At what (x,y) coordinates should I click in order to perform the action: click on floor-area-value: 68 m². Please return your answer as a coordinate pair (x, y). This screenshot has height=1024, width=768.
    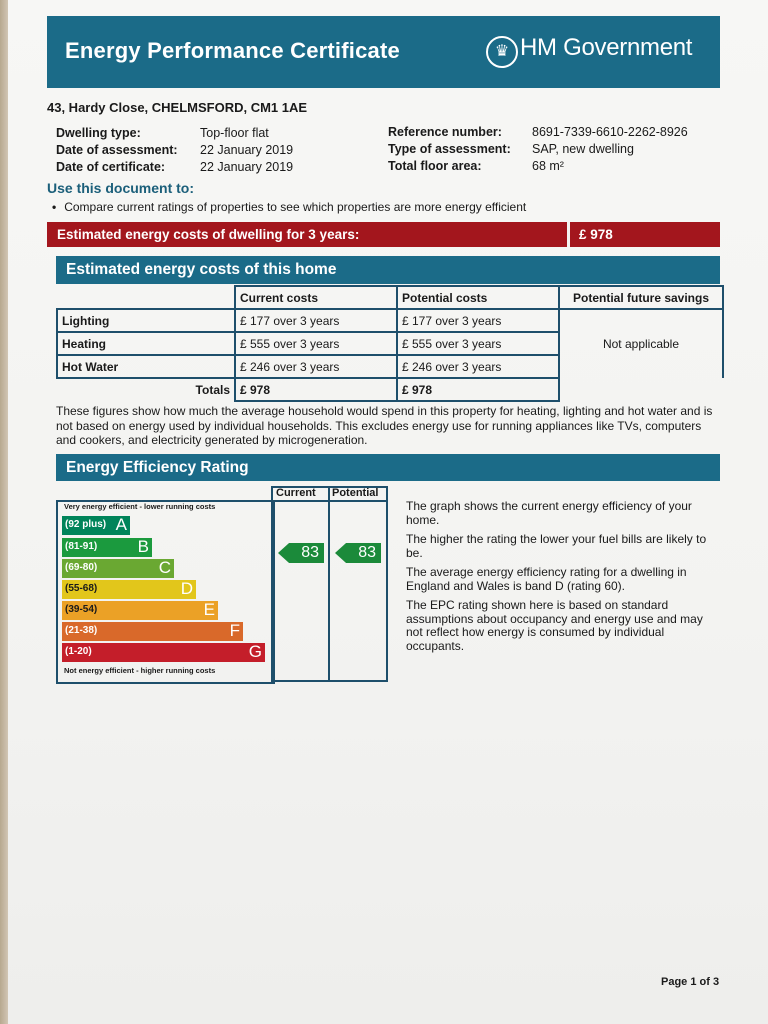
    Looking at the image, I should click on (548, 166).